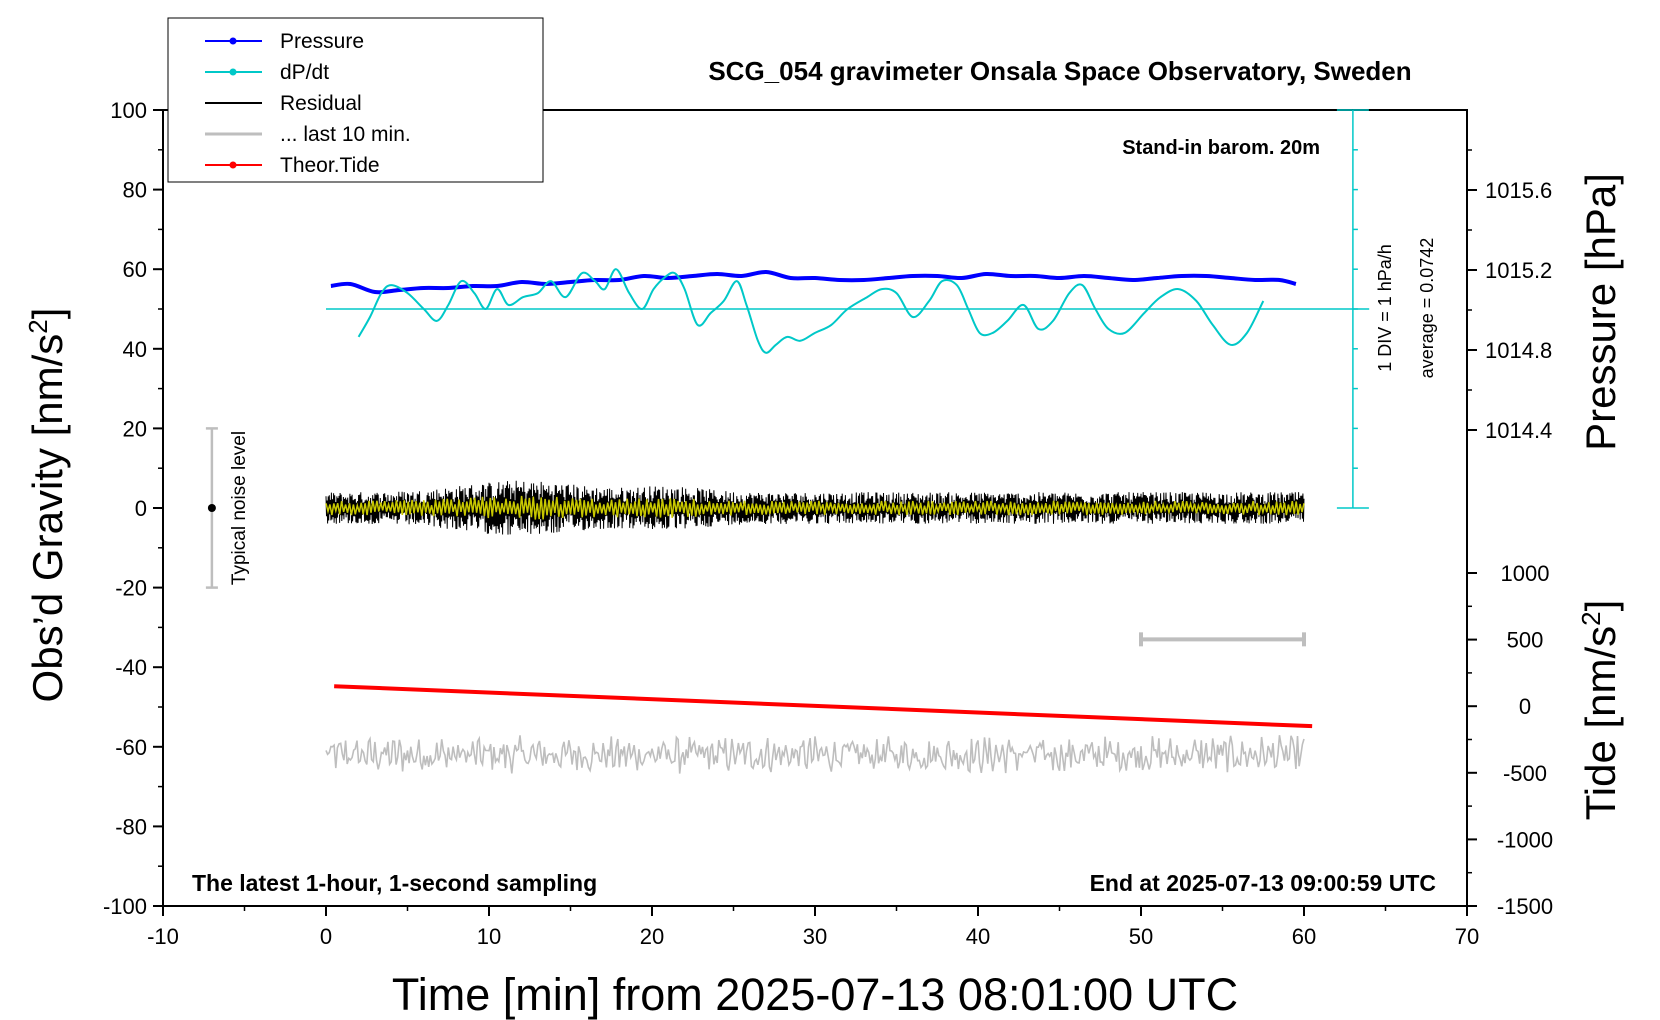 Image resolution: width=1660 pixels, height=1020 pixels. Describe the element at coordinates (815, 994) in the screenshot. I see `x-axis-title: Time [min] from 2025-07-13 08:01:00 UTC` at that location.